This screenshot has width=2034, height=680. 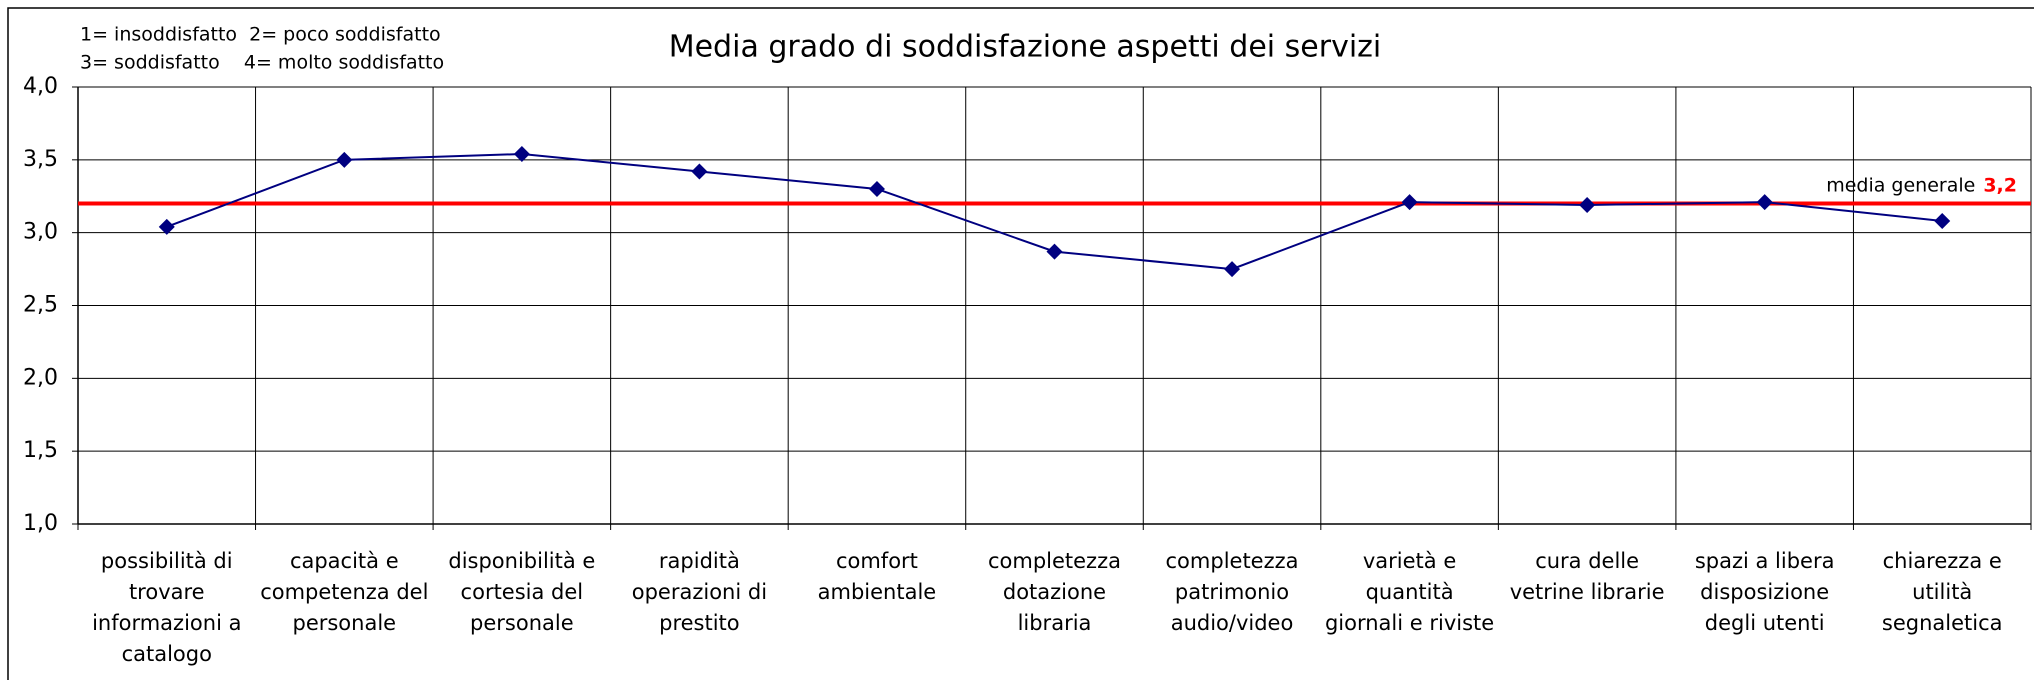 What do you see at coordinates (40, 86) in the screenshot?
I see `y-tick-label: 4,0` at bounding box center [40, 86].